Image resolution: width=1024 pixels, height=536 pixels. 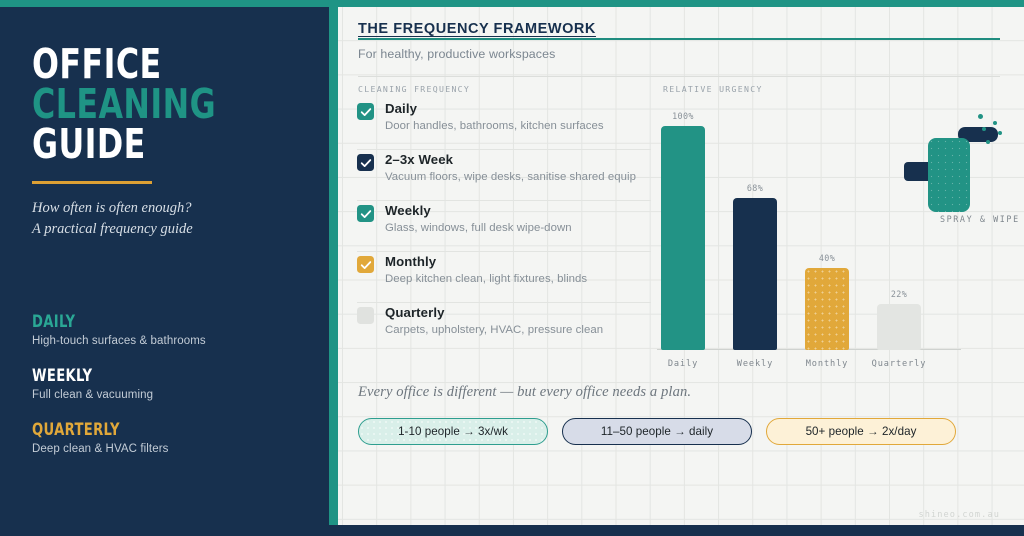 I want to click on subtitle-line-2: A practical frequency guide, so click(x=112, y=229).